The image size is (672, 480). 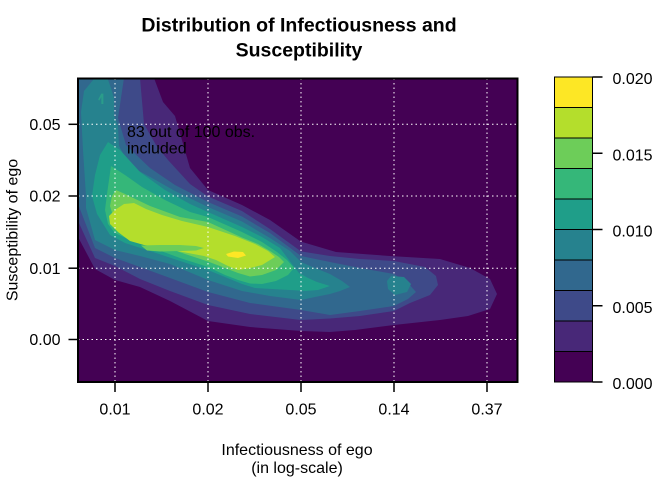 What do you see at coordinates (633, 79) in the screenshot?
I see `svg-text: 0.020` at bounding box center [633, 79].